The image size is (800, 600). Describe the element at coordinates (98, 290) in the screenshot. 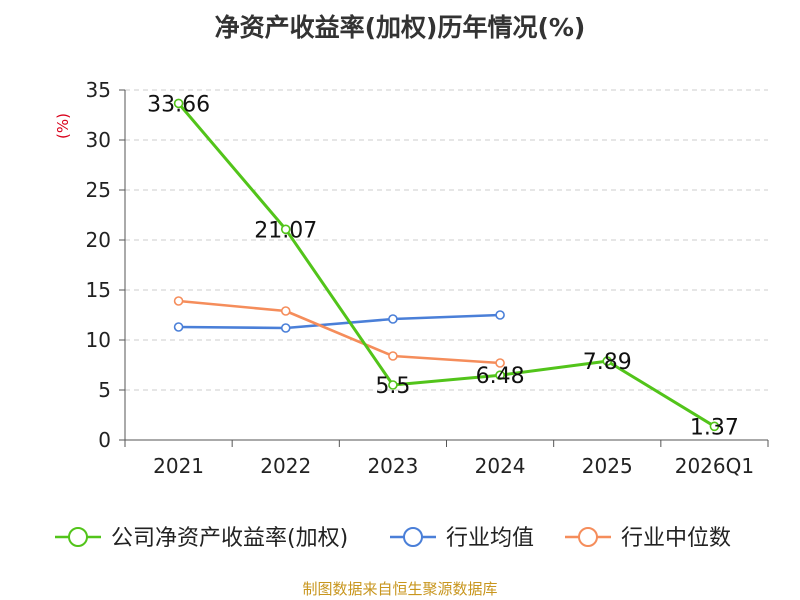

I see `y-tick-label: 15` at that location.